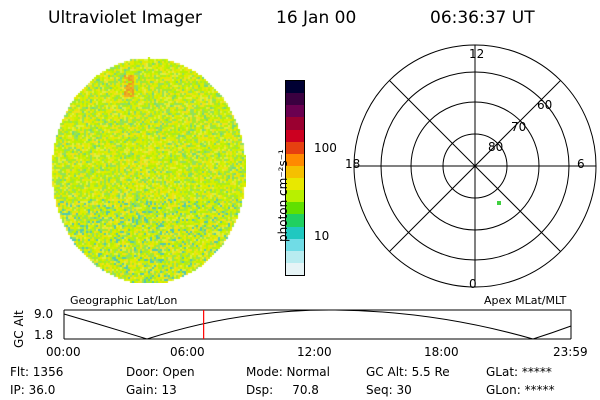  What do you see at coordinates (545, 105) in the screenshot?
I see `polar-ring-label-60: 60` at bounding box center [545, 105].